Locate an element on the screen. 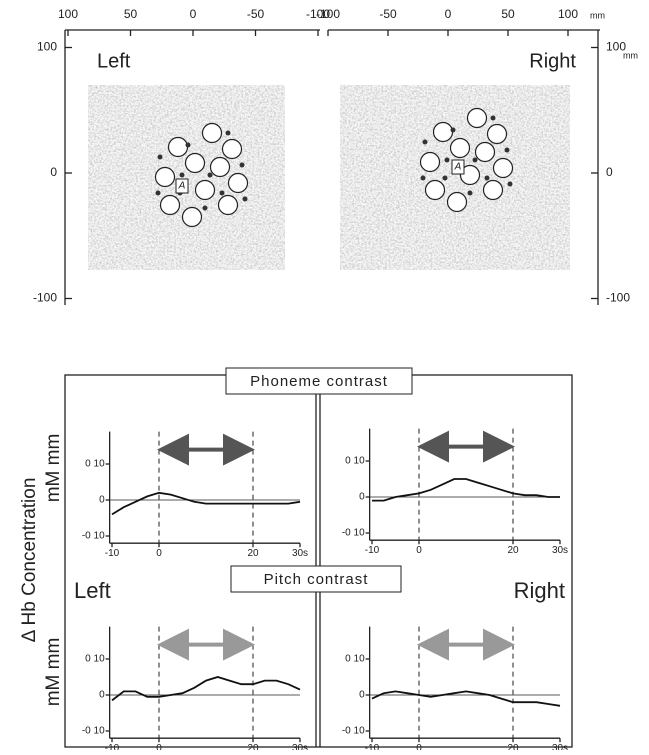  probe-box is located at coordinates (458, 167).